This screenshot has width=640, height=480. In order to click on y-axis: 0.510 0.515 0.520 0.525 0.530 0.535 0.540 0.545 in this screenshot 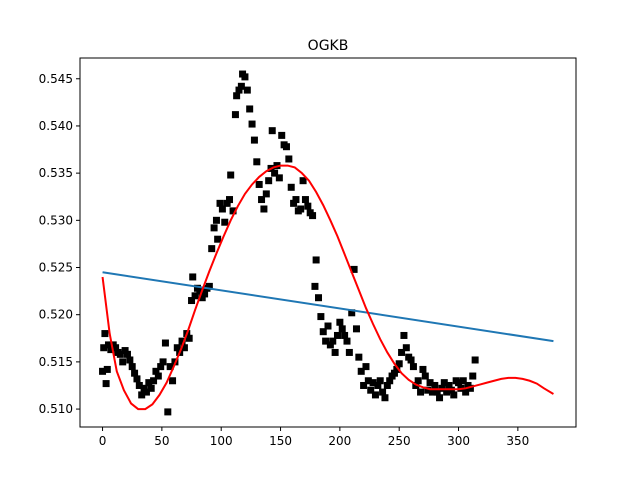, I will do `click(59, 244)`.